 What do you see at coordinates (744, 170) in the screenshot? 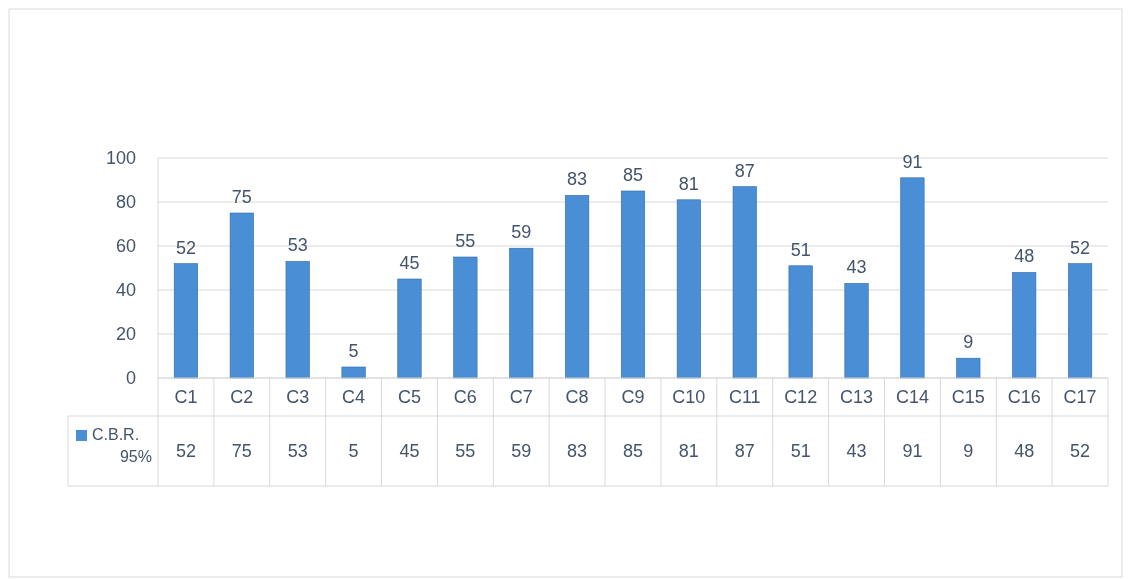
I see `annotation: 87` at bounding box center [744, 170].